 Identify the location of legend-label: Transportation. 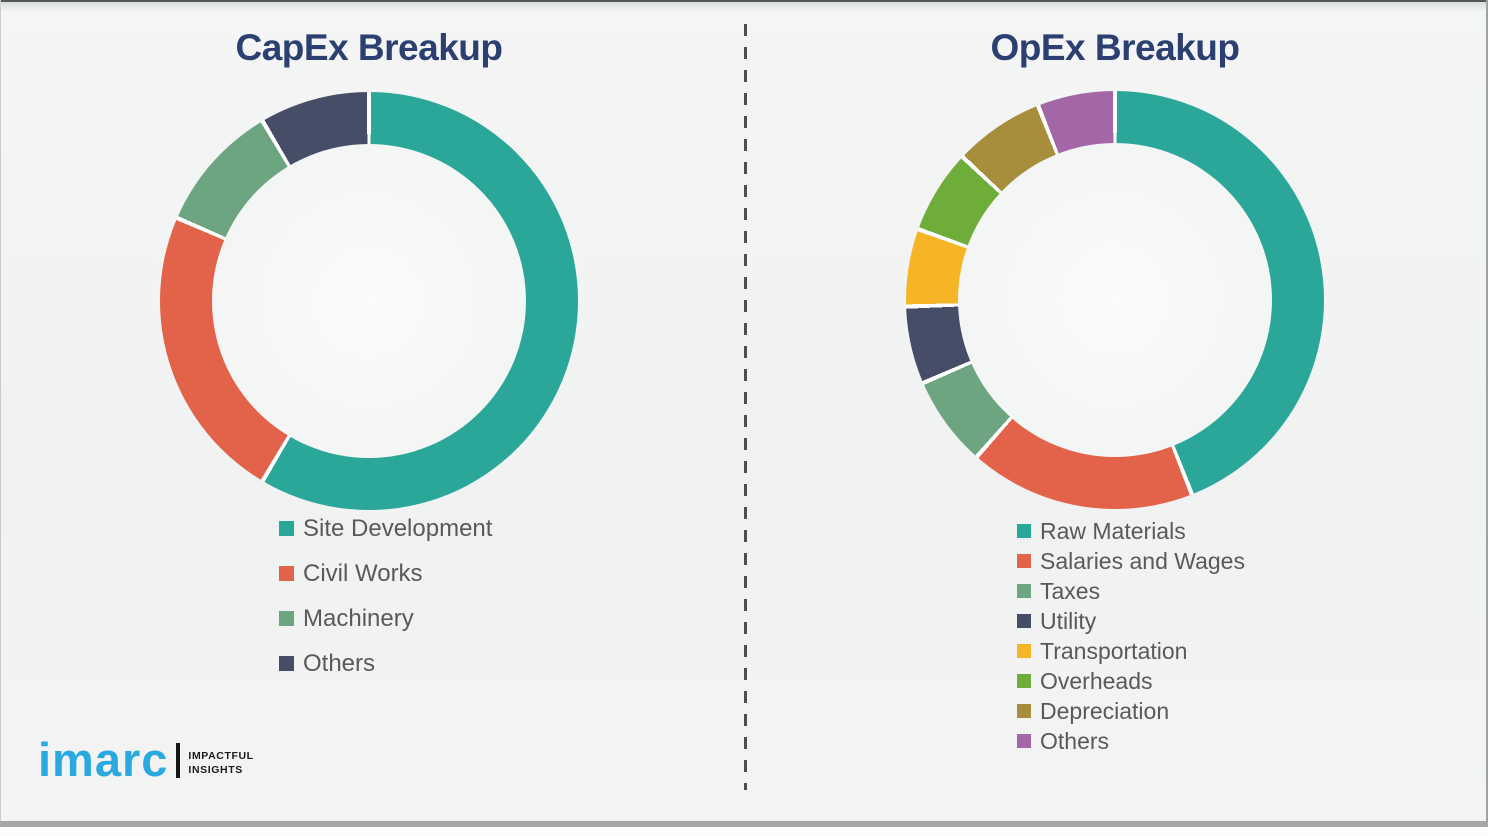
(1114, 650).